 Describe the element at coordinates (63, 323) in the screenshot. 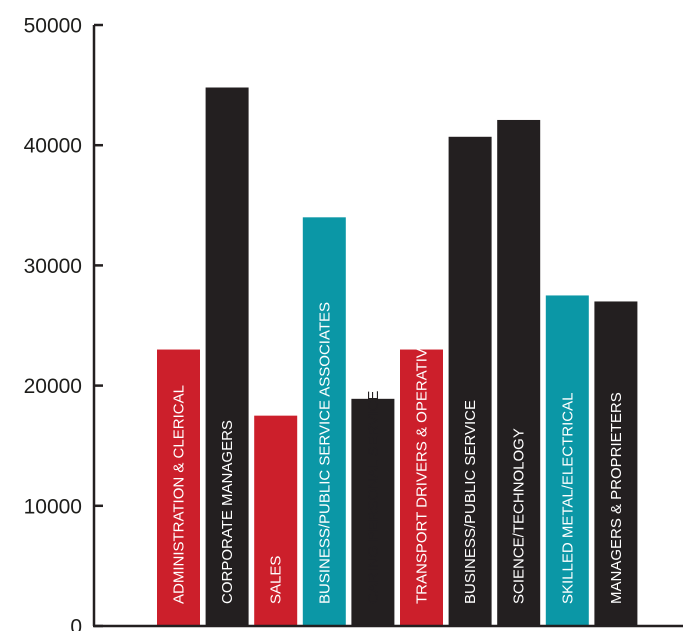

I see `y-ticks-group: 0 10000 20000 30000 40000 50000` at that location.